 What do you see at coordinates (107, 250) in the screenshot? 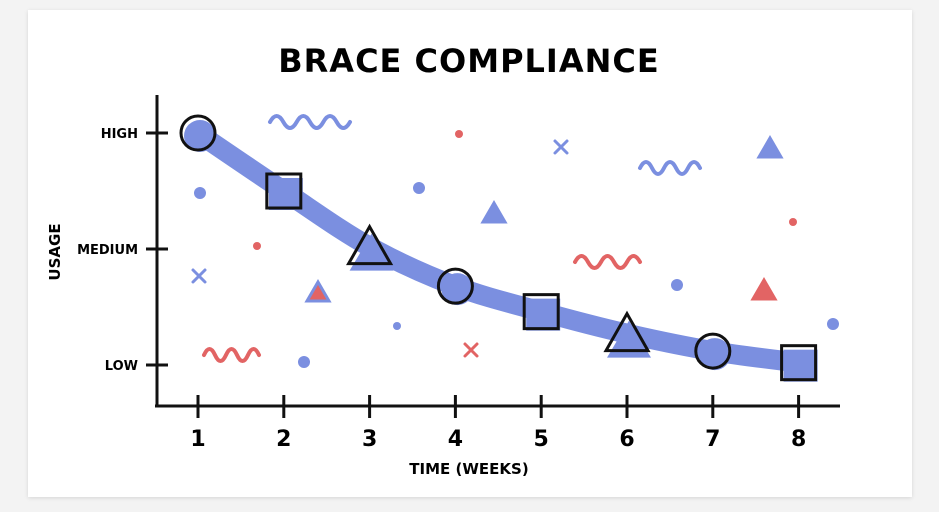
I see `y-tick-label: MEDIUM` at bounding box center [107, 250].